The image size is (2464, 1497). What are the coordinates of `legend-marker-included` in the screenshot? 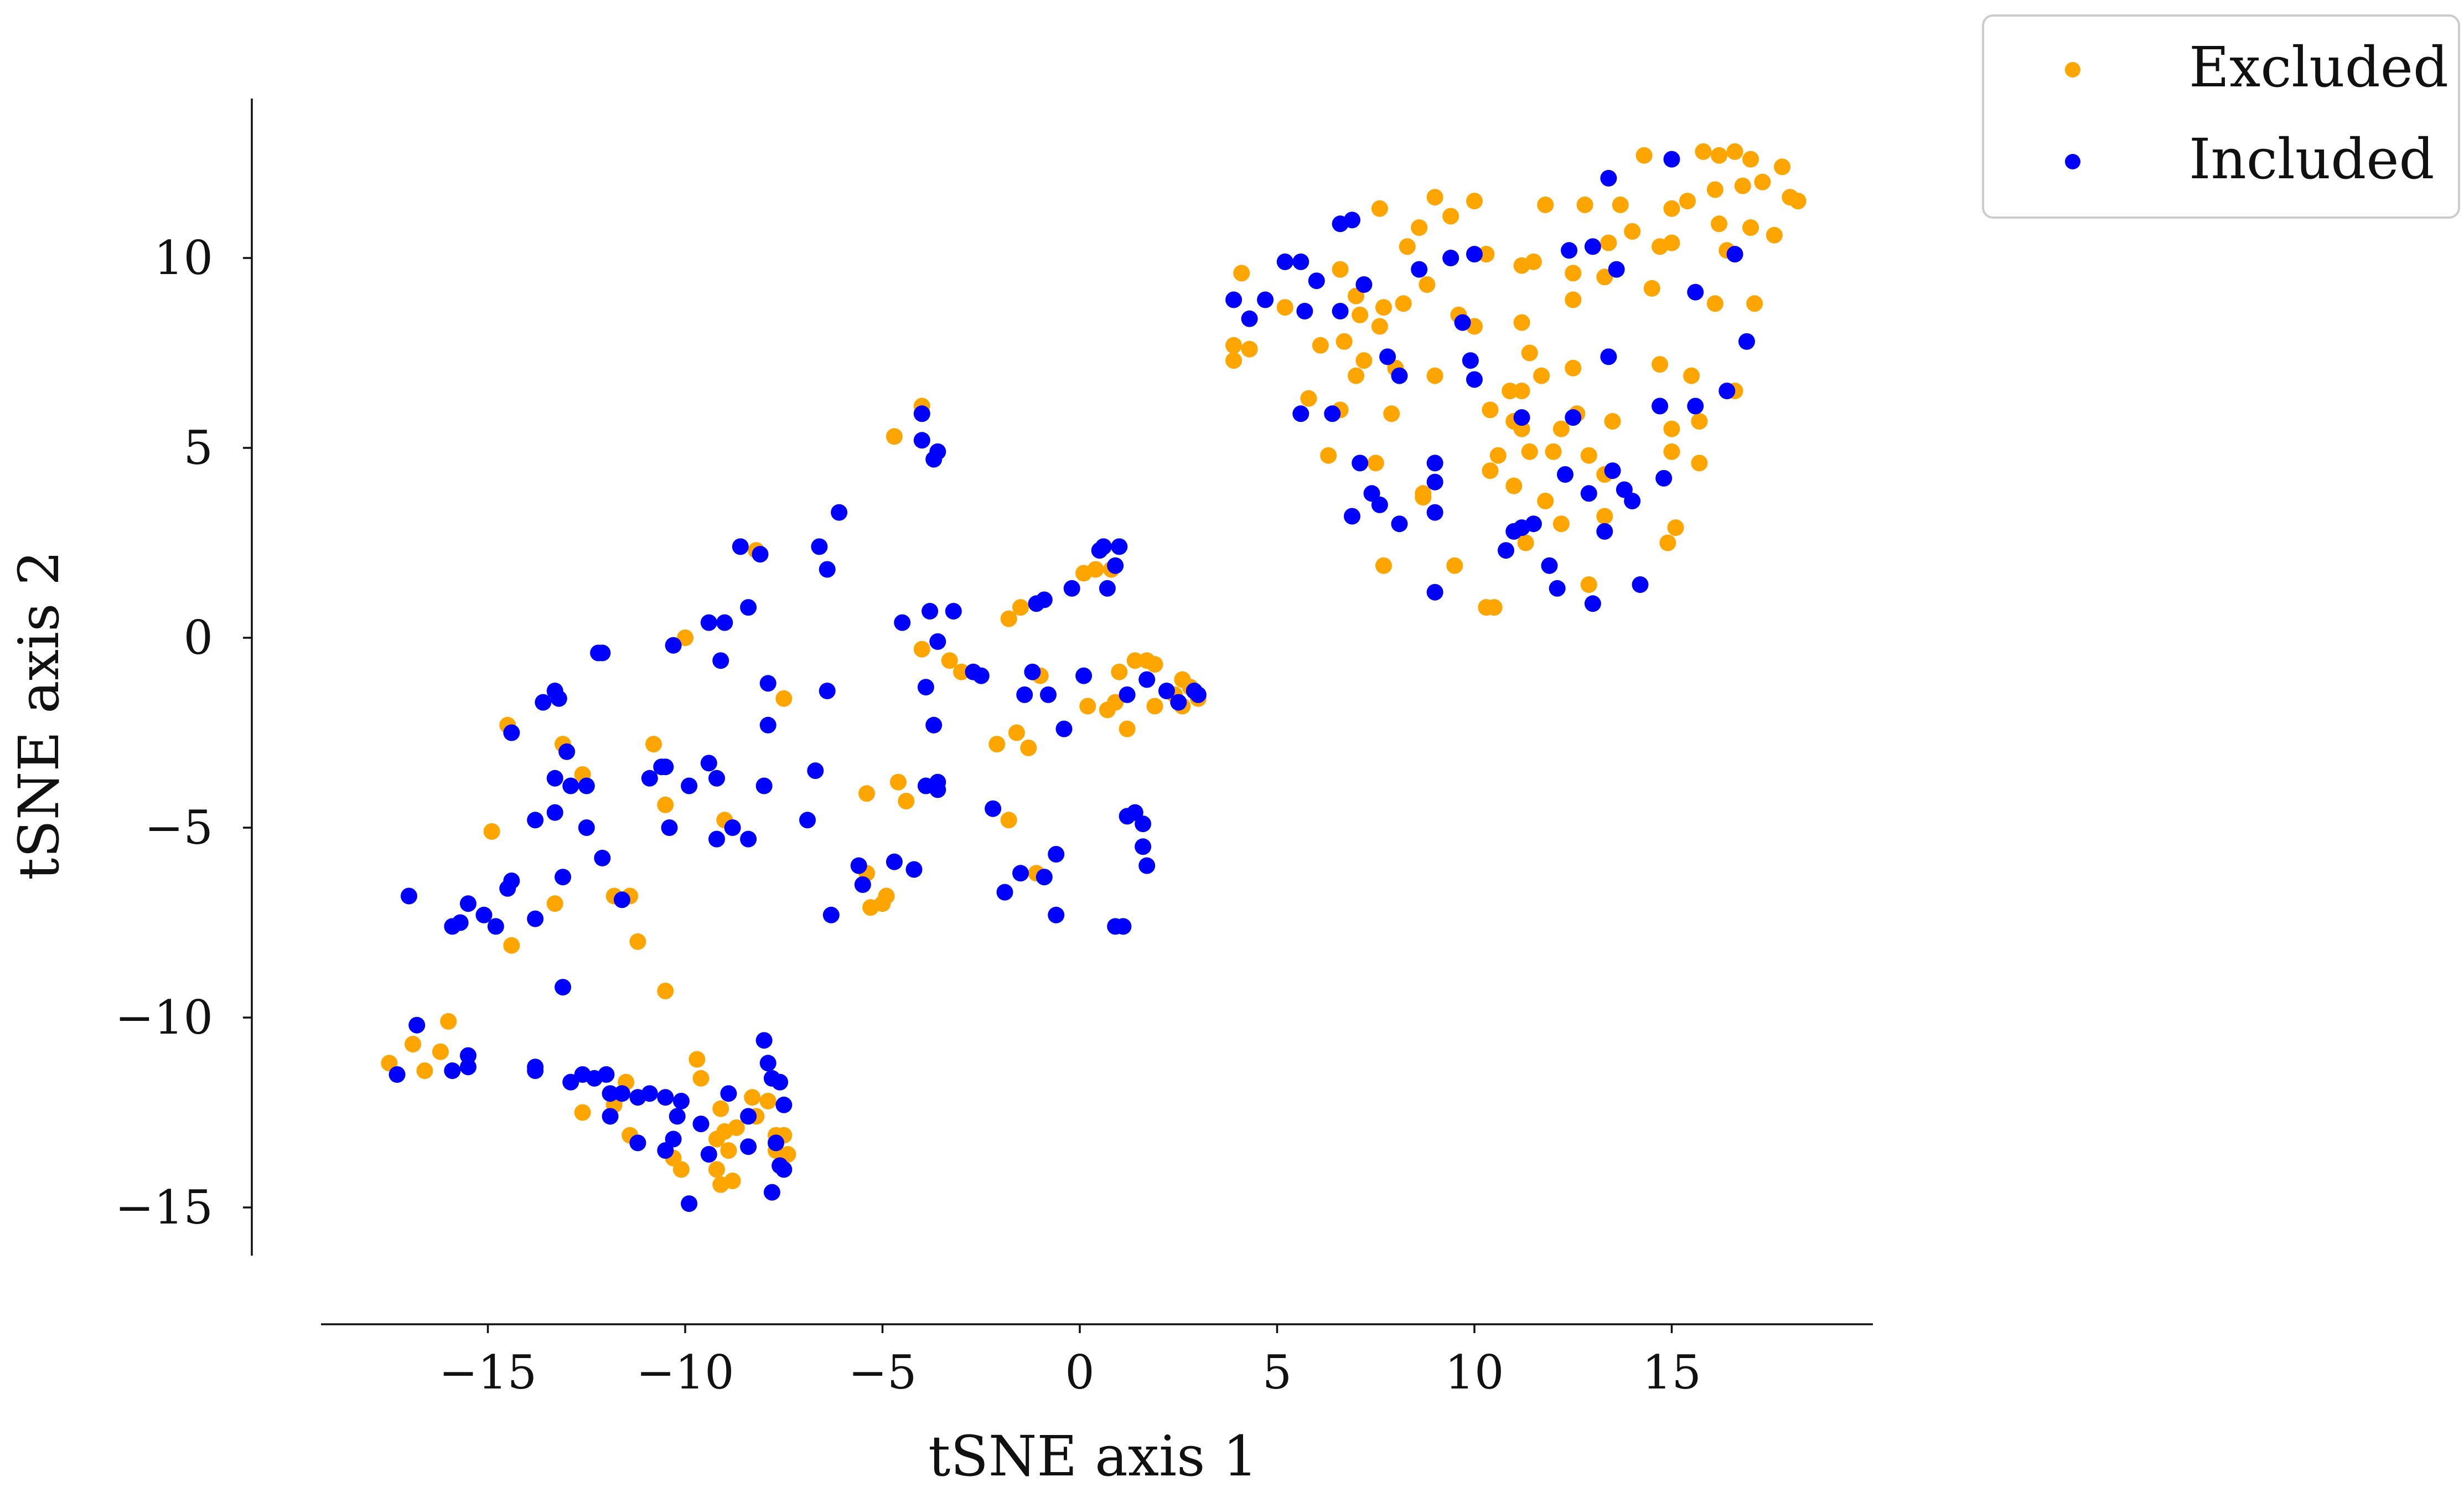 It's located at (2072, 161).